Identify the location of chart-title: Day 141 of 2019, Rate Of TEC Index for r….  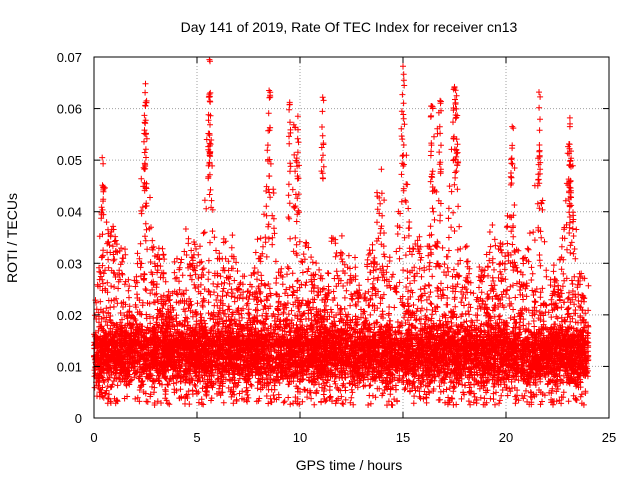
(349, 27).